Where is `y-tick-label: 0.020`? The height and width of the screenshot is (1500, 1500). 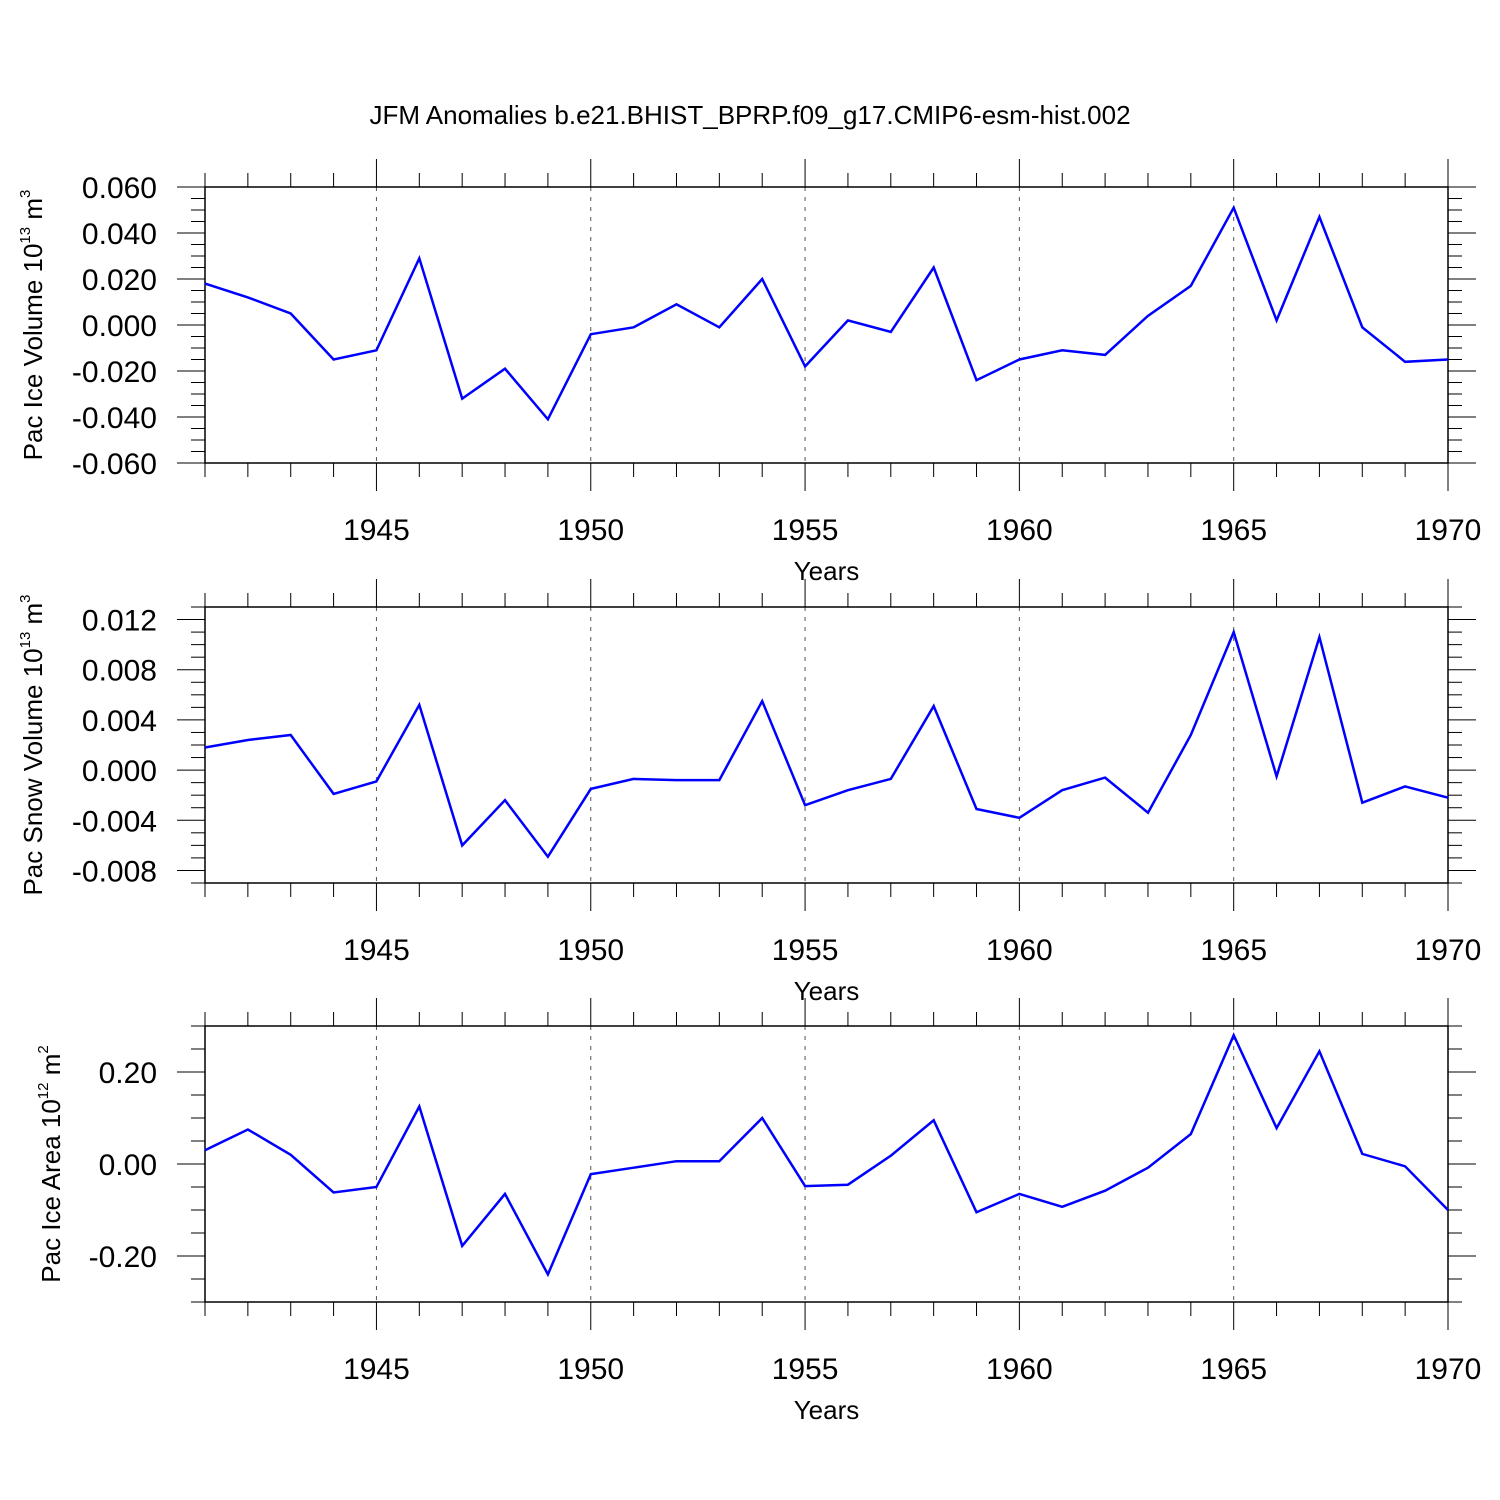 y-tick-label: 0.020 is located at coordinates (119, 280).